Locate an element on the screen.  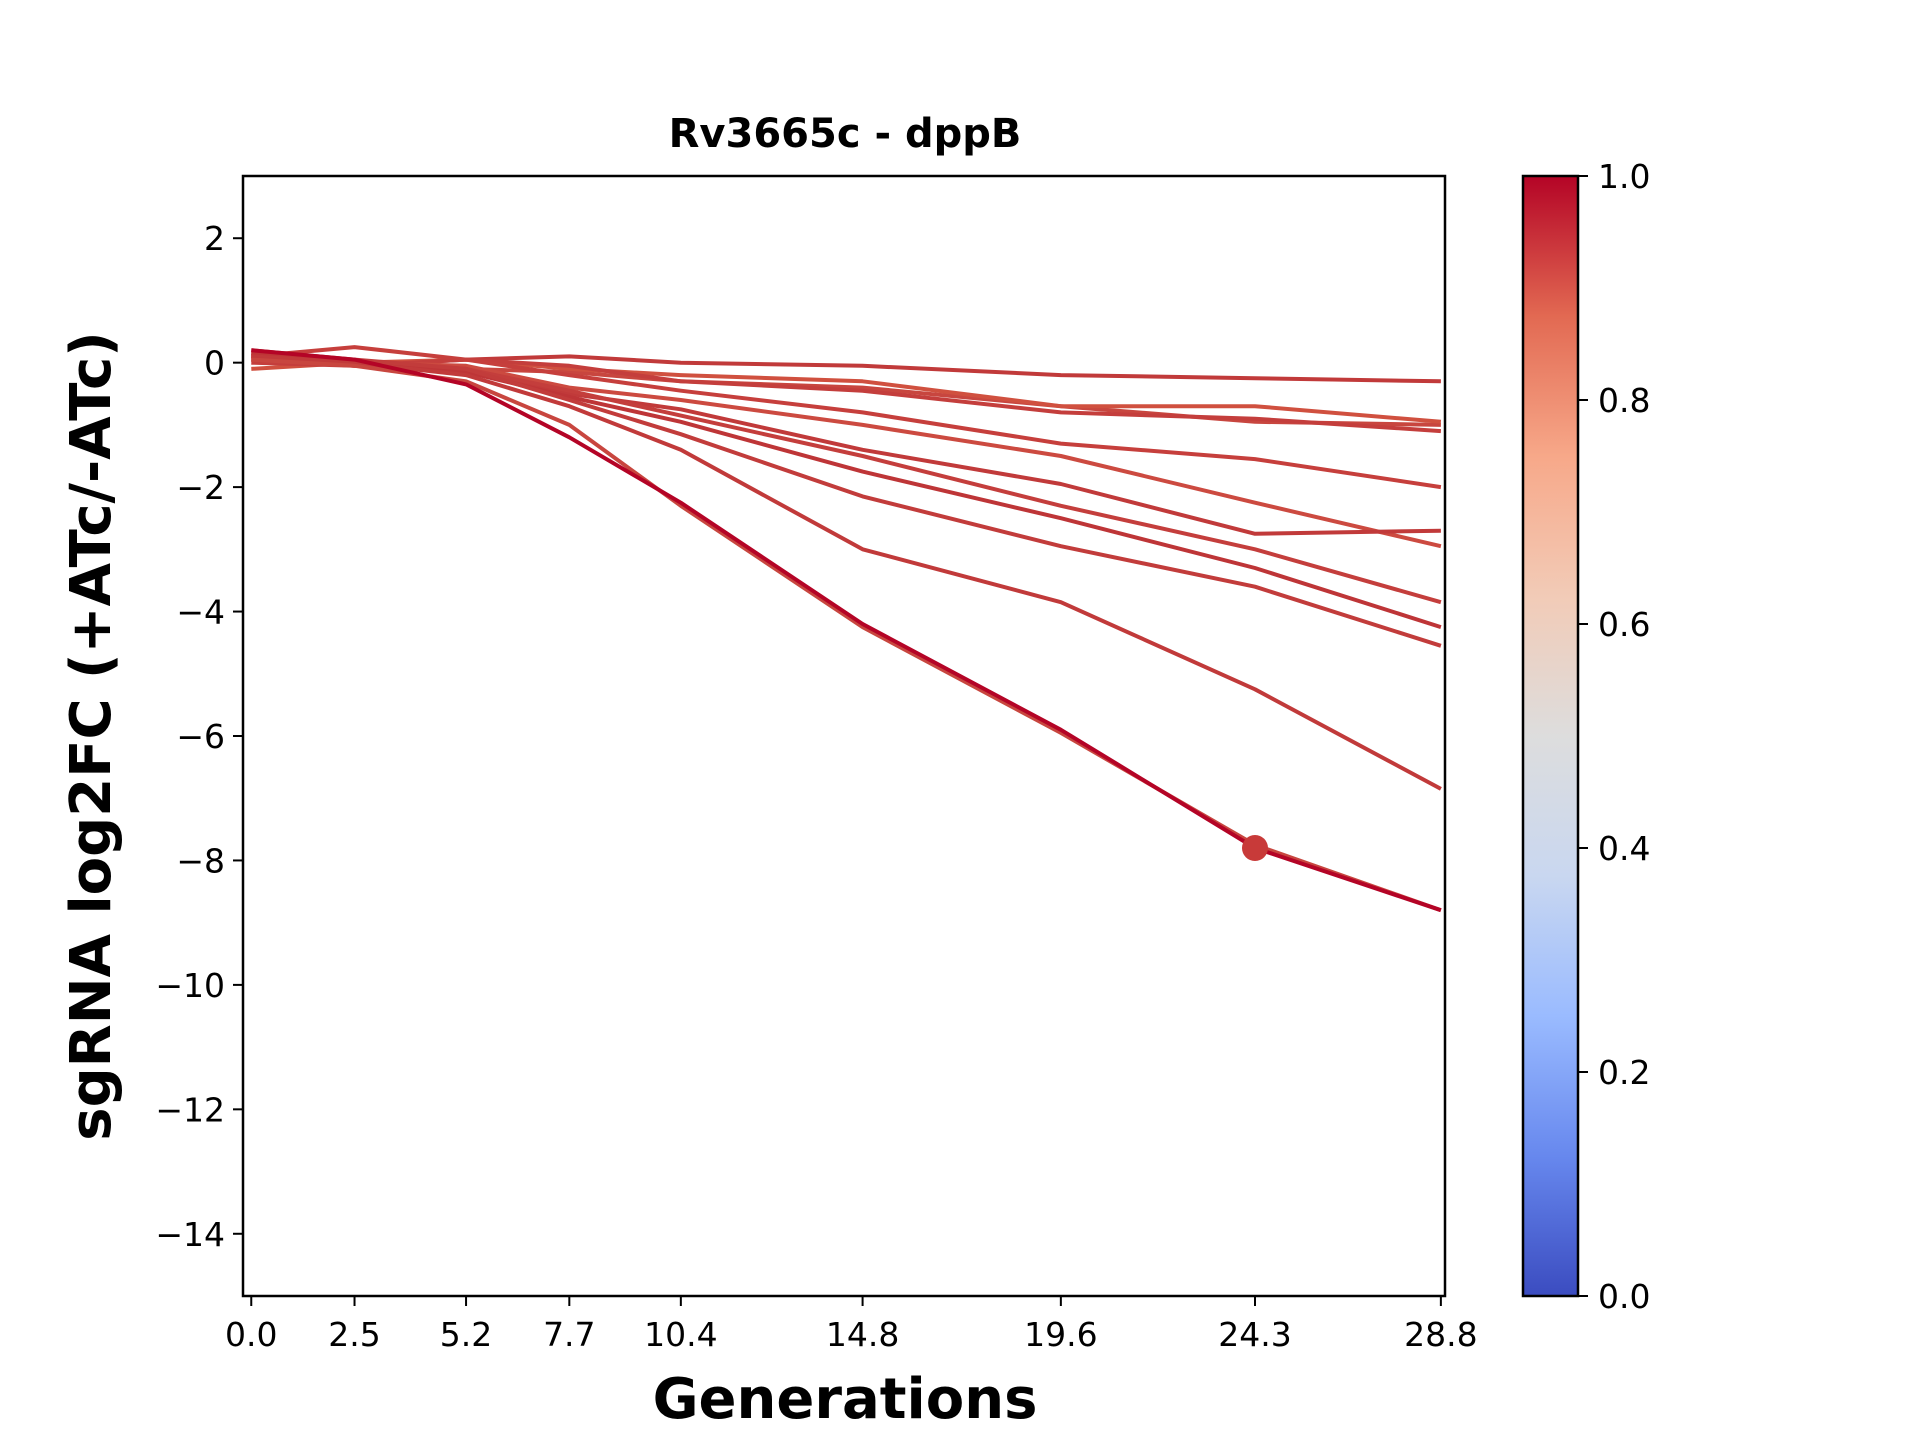
colorbar-tick-label: 0.2 is located at coordinates (1624, 1072).